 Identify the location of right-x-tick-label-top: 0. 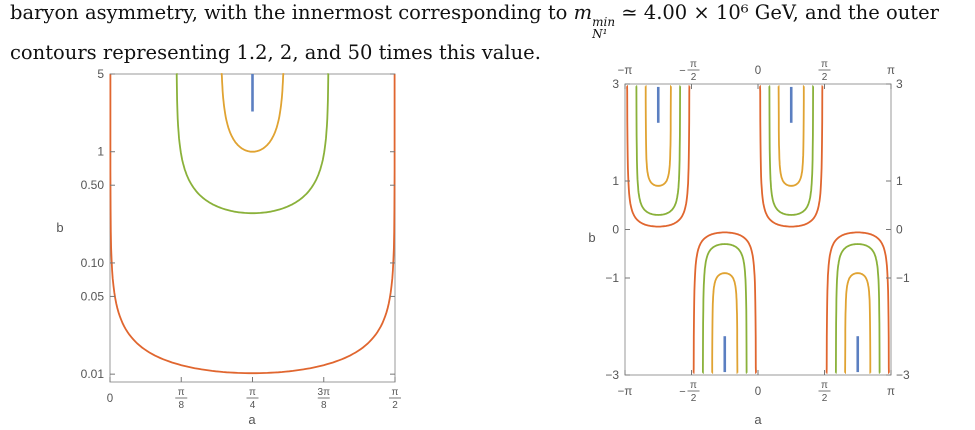
(758, 71).